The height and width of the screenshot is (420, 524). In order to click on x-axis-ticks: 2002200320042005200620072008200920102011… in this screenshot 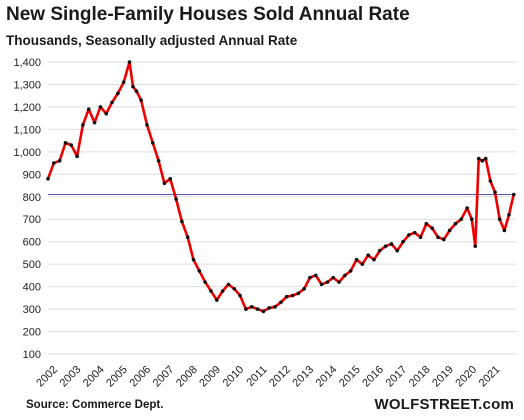, I will do `click(268, 377)`.